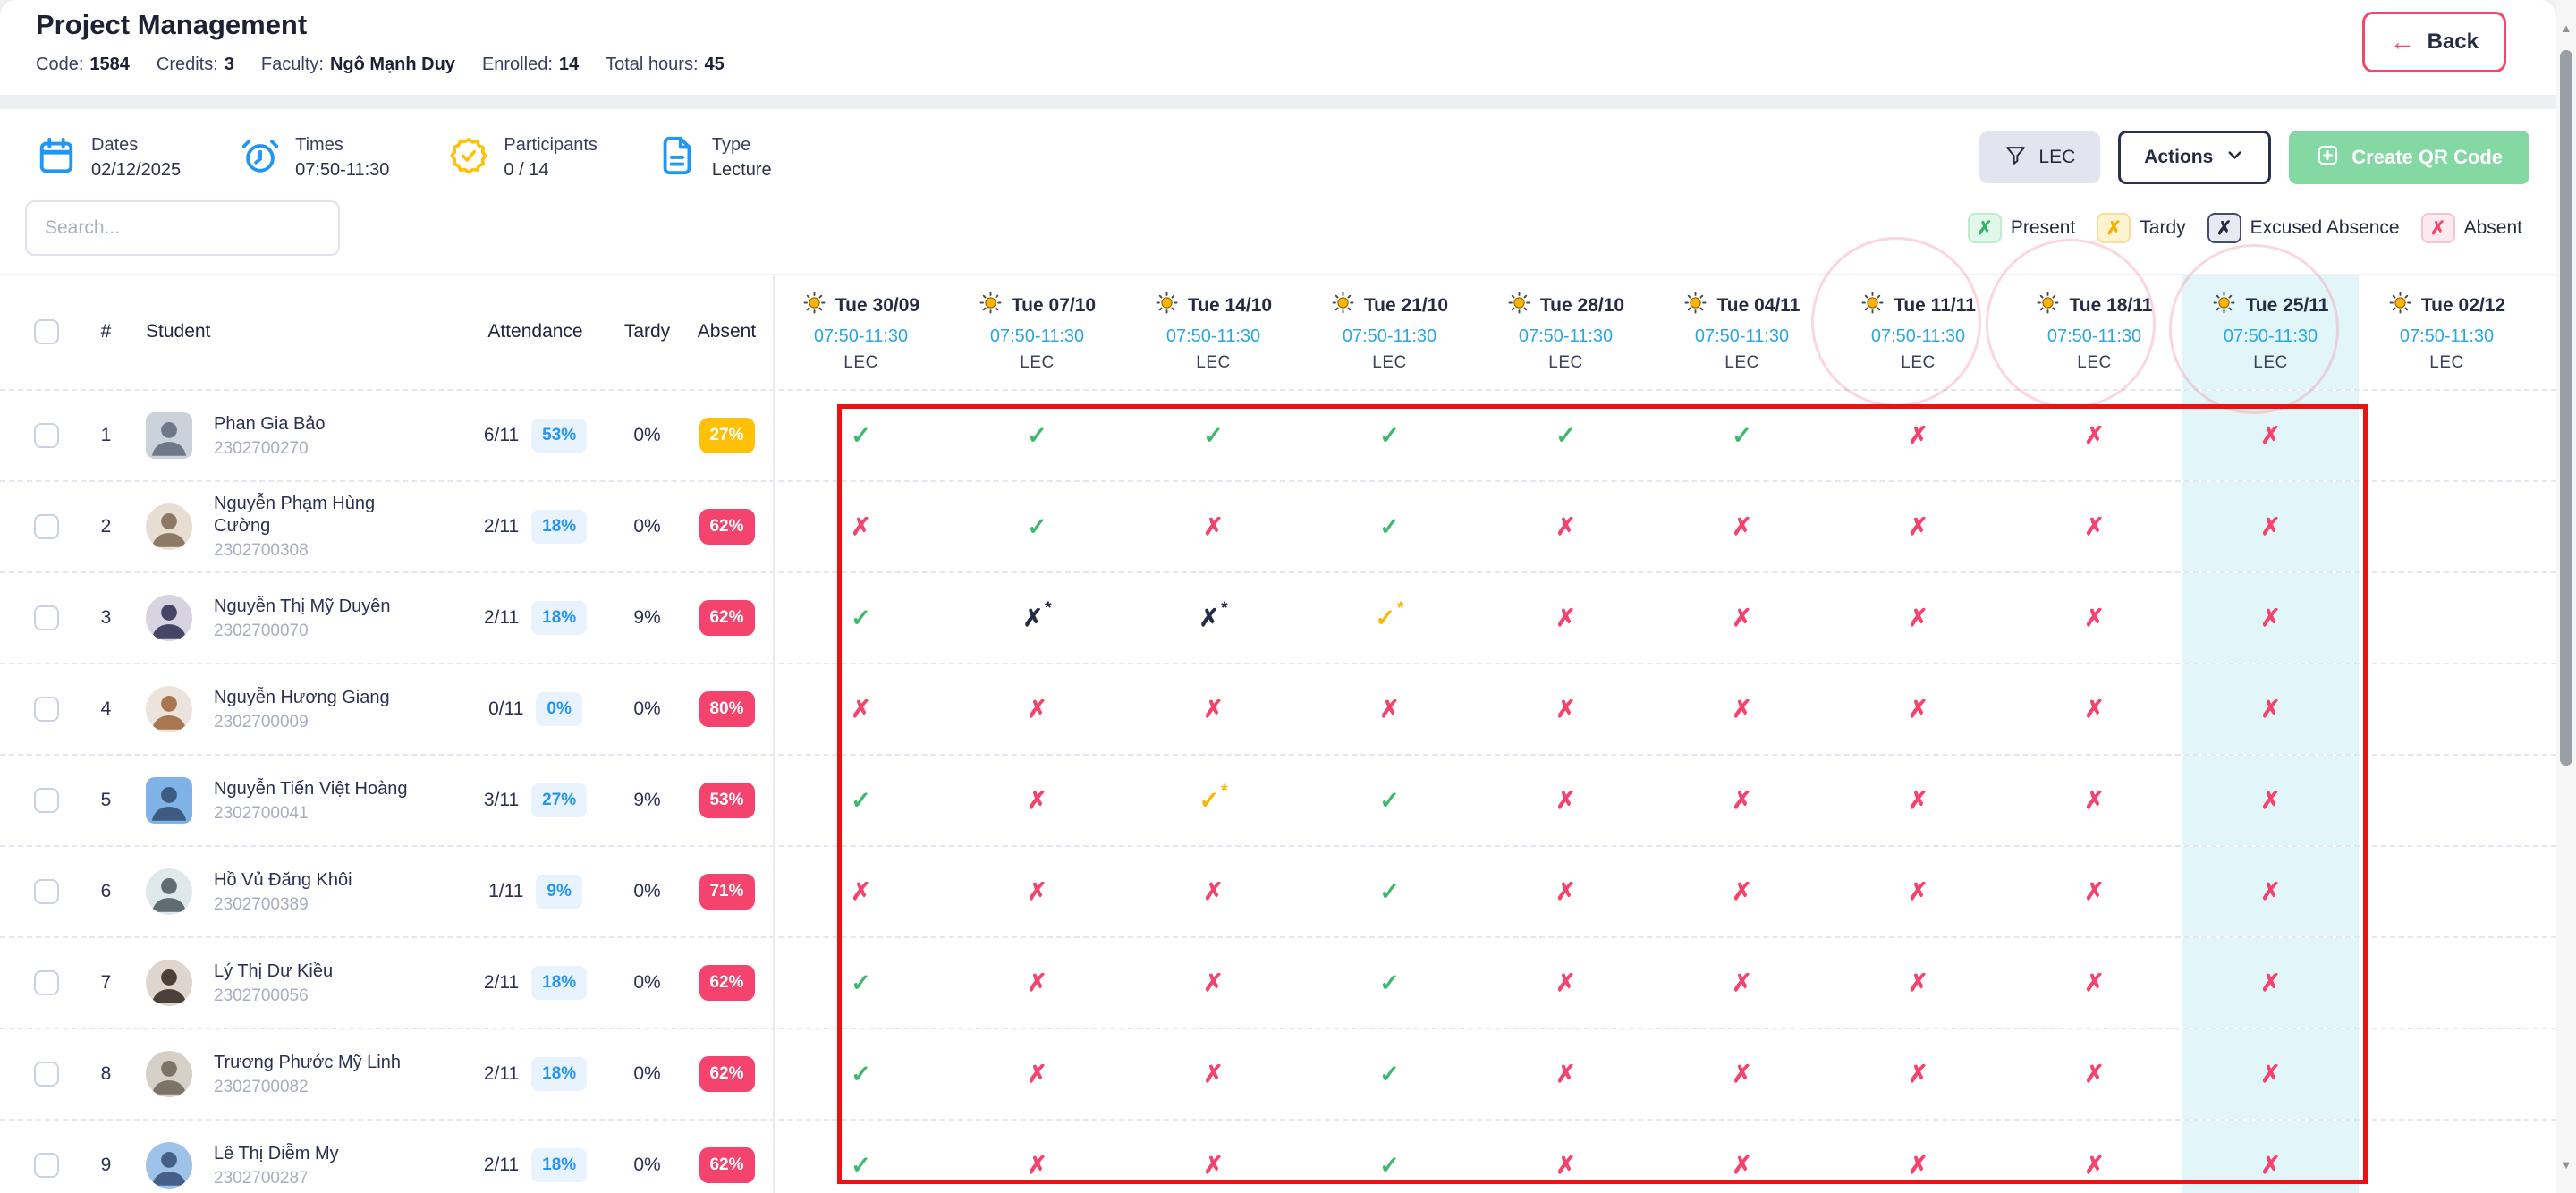 This screenshot has height=1193, width=2576. What do you see at coordinates (2566, 28) in the screenshot?
I see `scroll-up-arrow: ▲` at bounding box center [2566, 28].